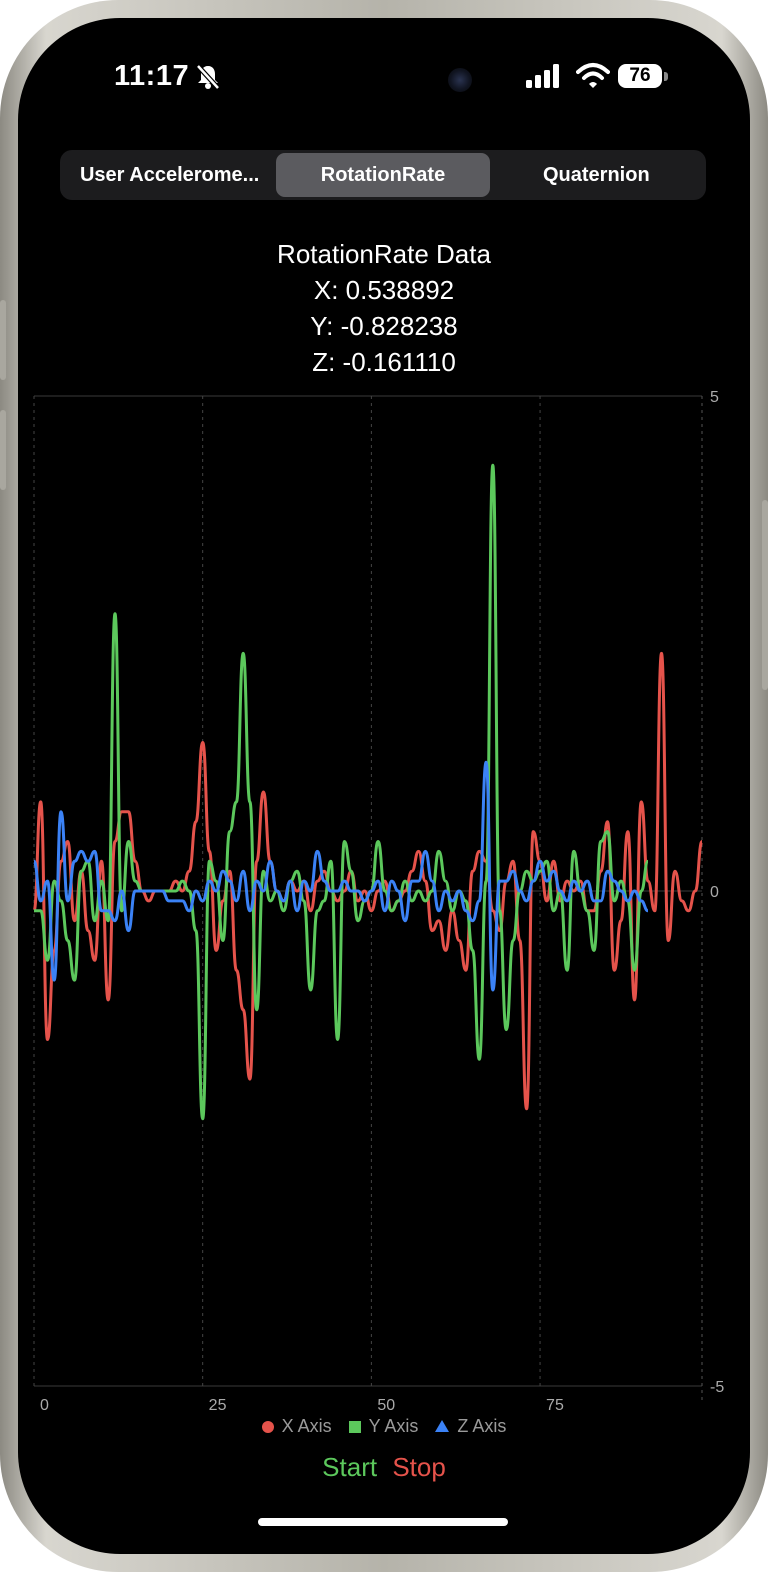  I want to click on legend-z: Z Axis, so click(470, 1426).